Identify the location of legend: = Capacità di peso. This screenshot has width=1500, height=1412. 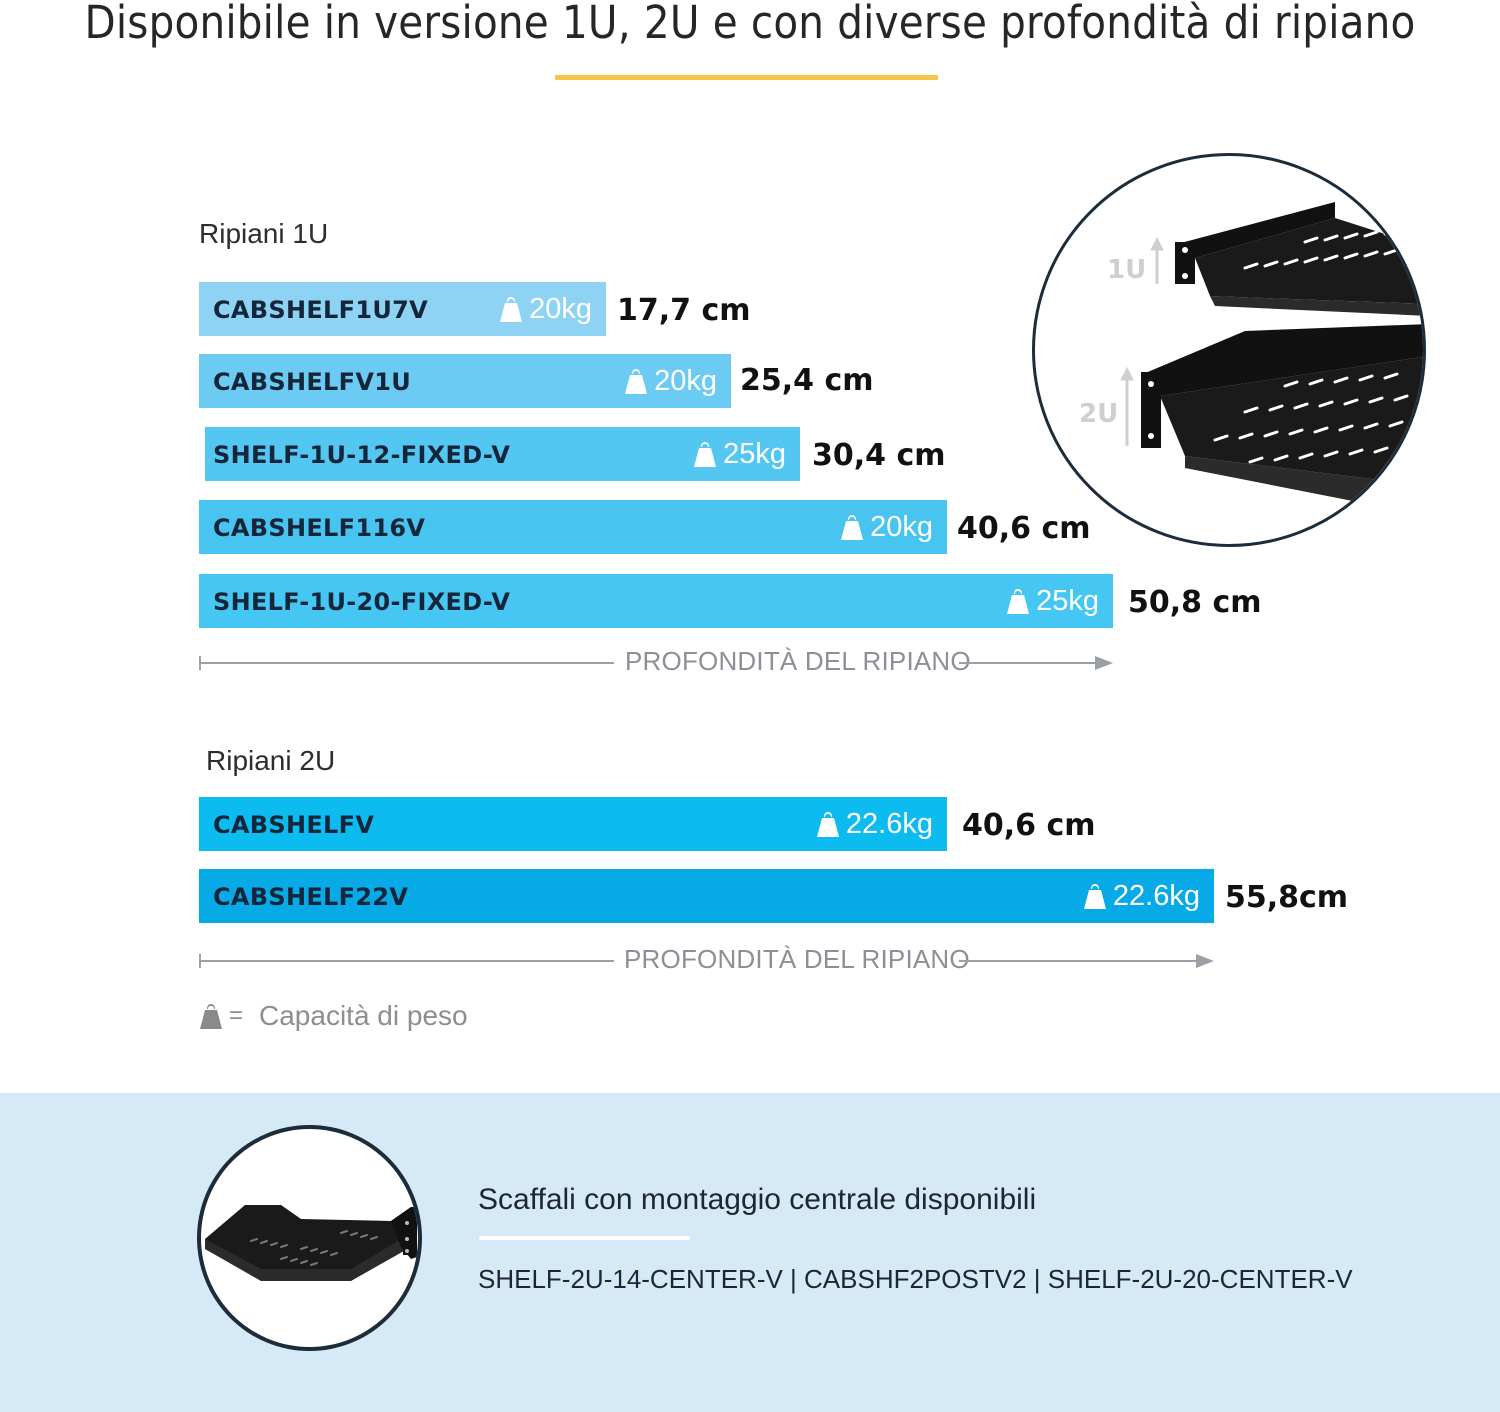
(333, 1016).